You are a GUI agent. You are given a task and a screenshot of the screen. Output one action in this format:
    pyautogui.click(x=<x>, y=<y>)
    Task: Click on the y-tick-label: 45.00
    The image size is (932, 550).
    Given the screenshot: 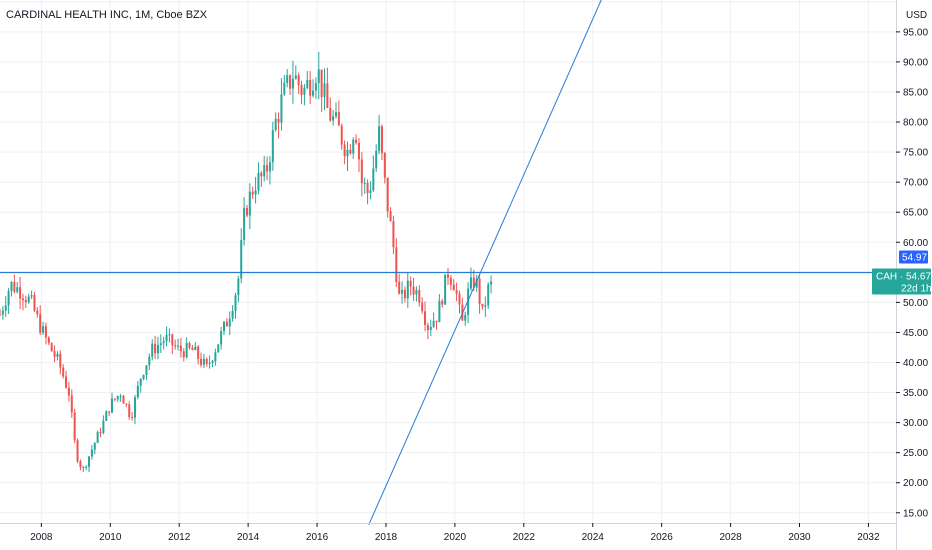 What is the action you would take?
    pyautogui.click(x=915, y=333)
    